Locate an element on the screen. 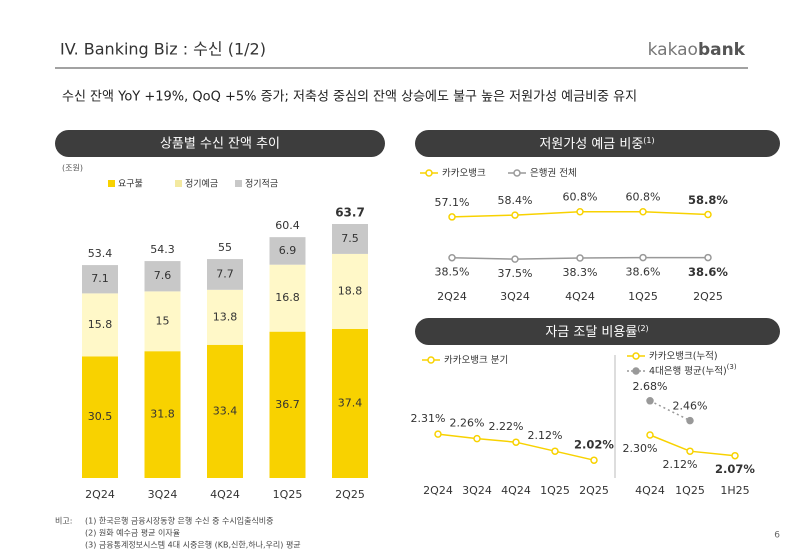 The height and width of the screenshot is (551, 800). page-number: 6 is located at coordinates (777, 536).